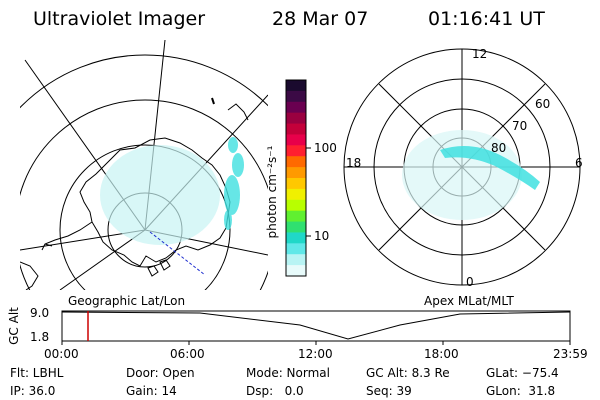 Image resolution: width=600 pixels, height=400 pixels. Describe the element at coordinates (354, 163) in the screenshot. I see `mlt-label-18: 18` at that location.